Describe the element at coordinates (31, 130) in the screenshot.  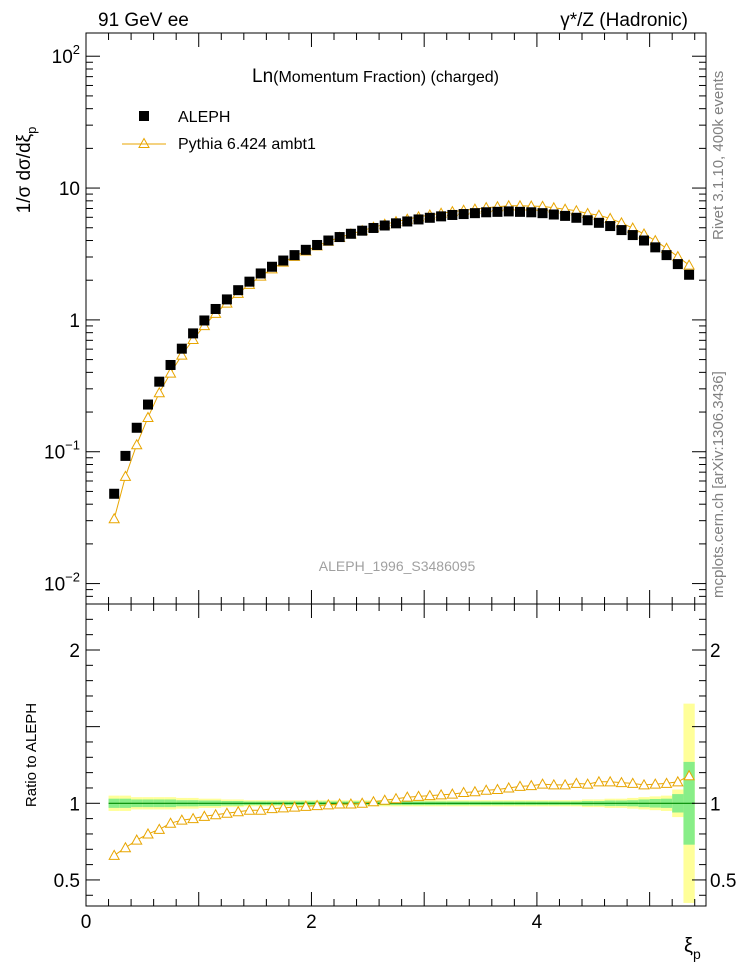
I see `main-y-label-sub: p` at that location.